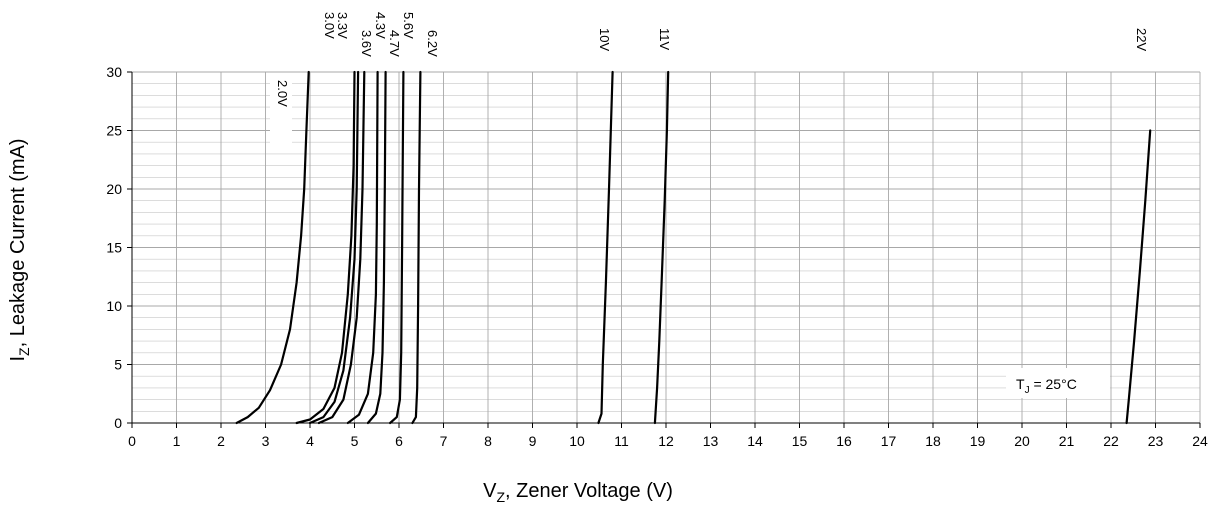  Describe the element at coordinates (118, 365) in the screenshot. I see `y-tick-label: 5` at that location.